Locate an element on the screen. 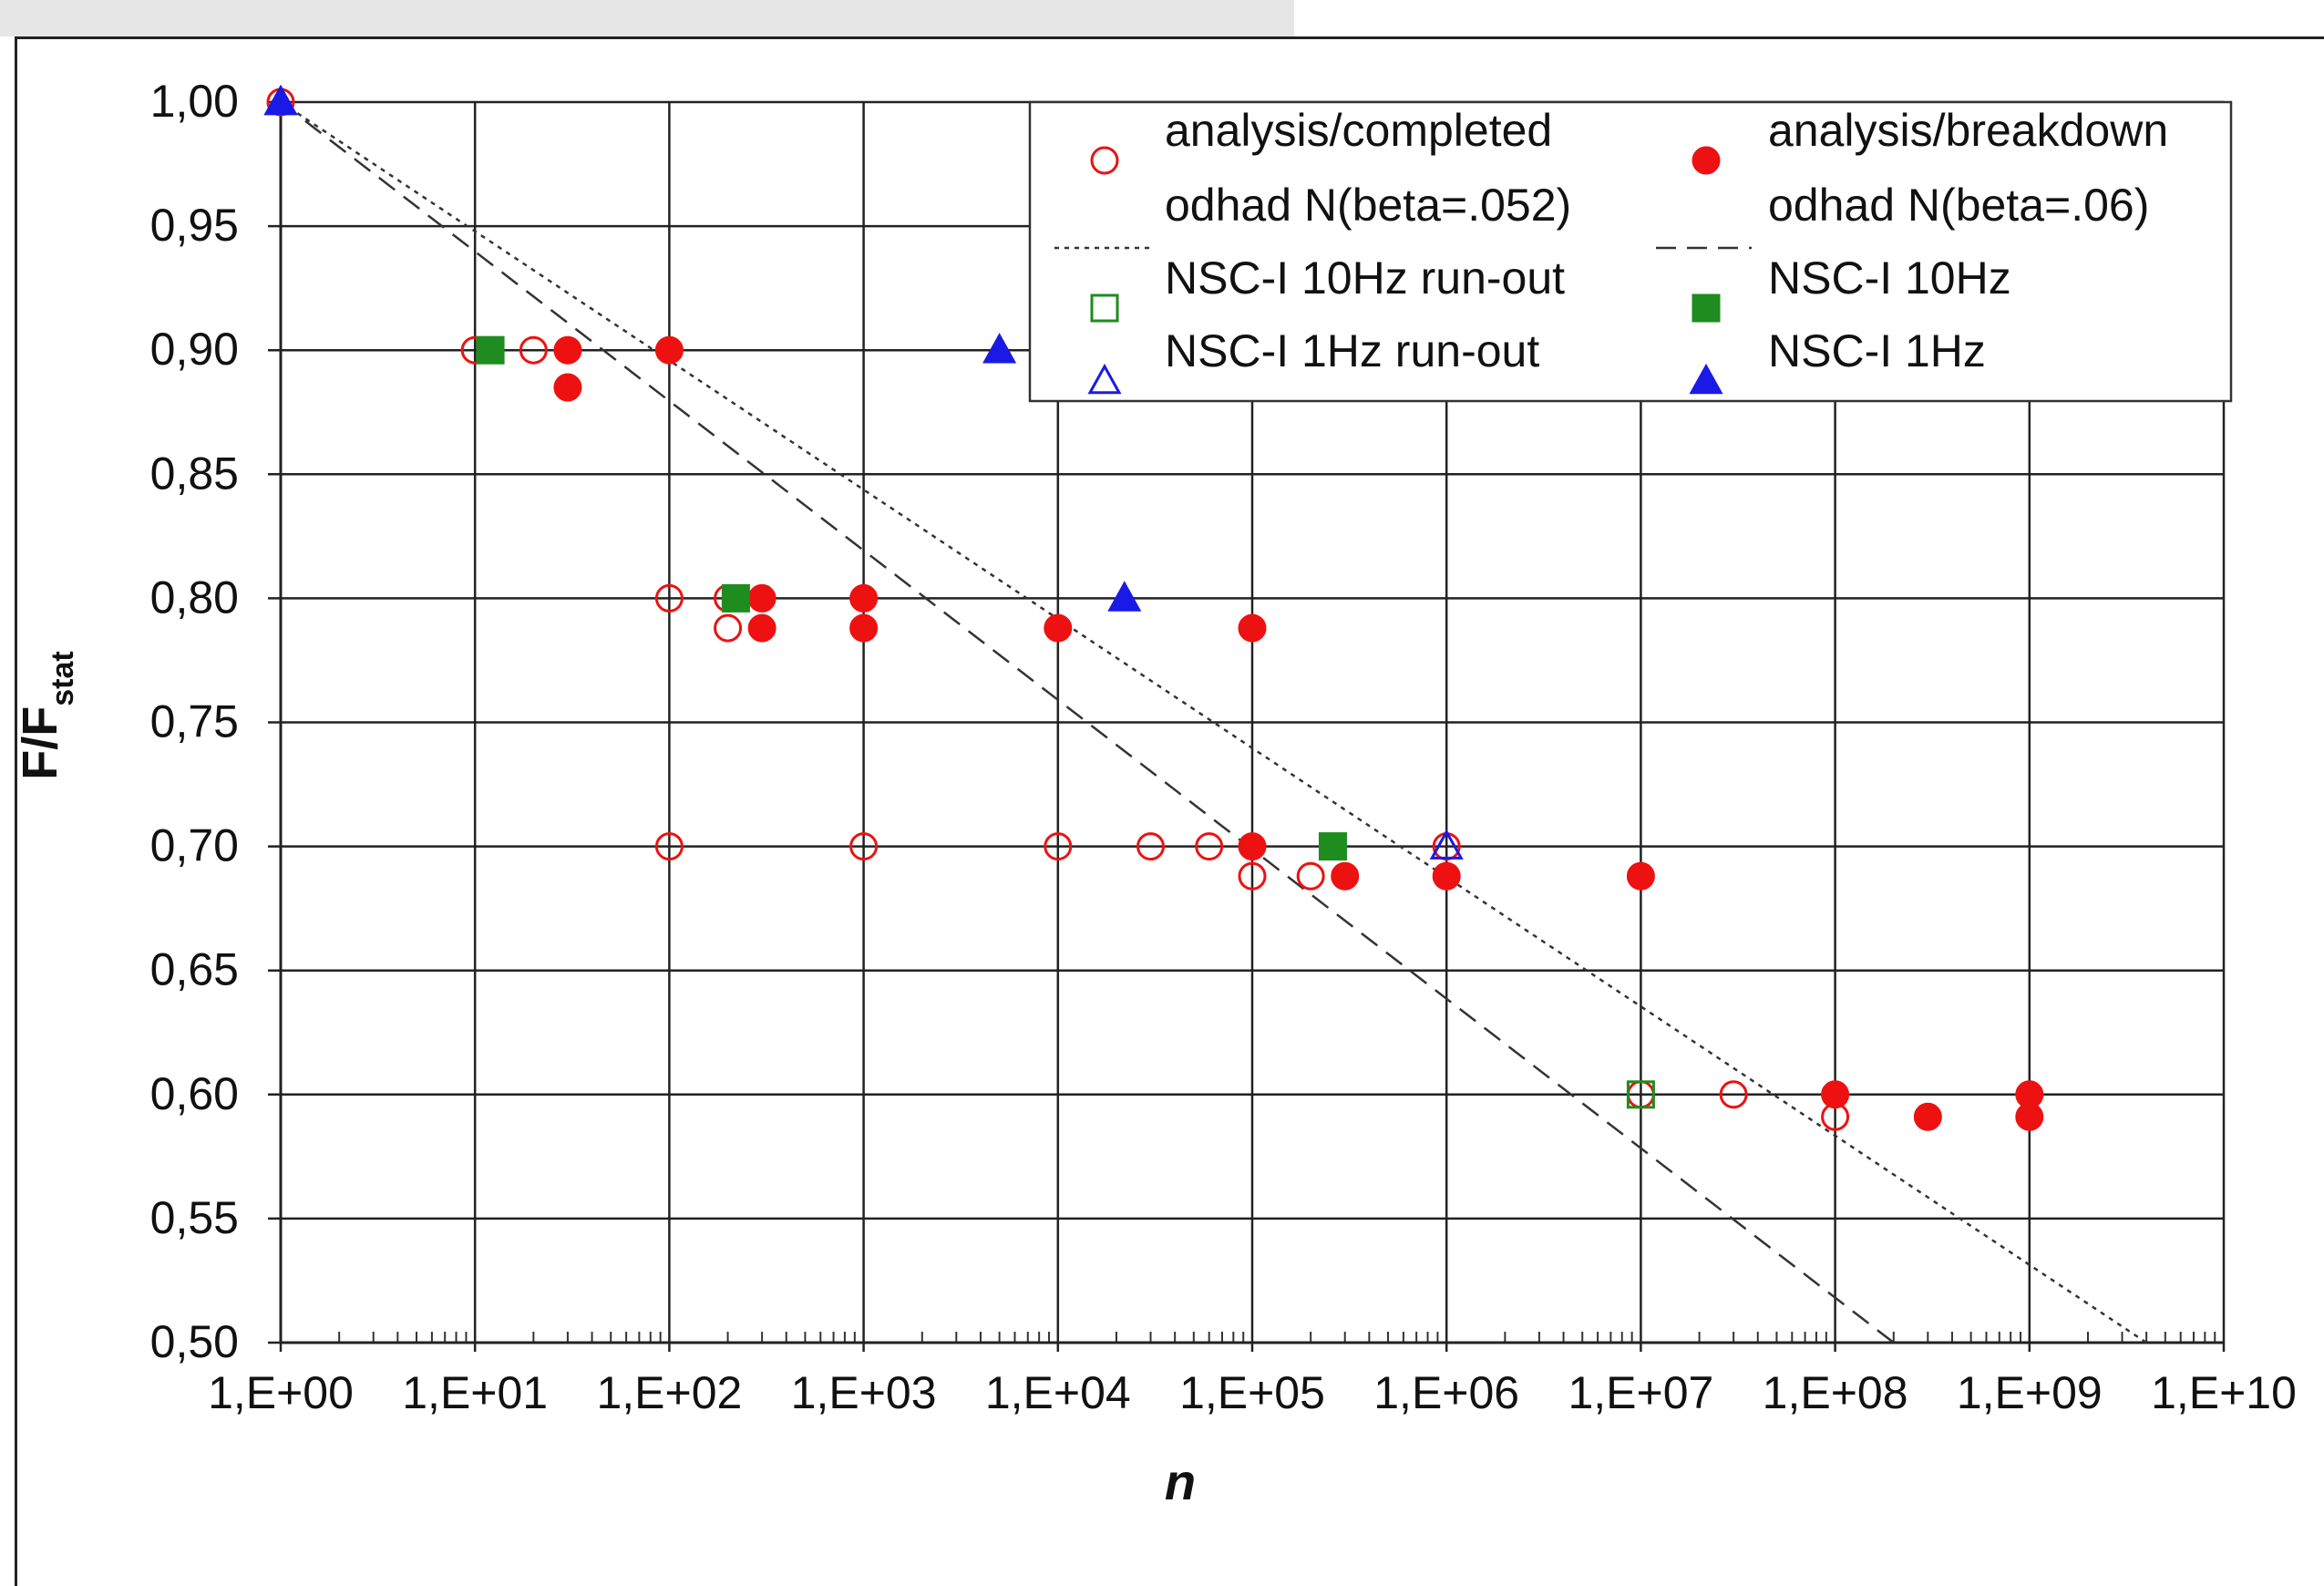 The width and height of the screenshot is (2324, 1586). legend-label: NSC-I 10Hz run-out is located at coordinates (1365, 278).